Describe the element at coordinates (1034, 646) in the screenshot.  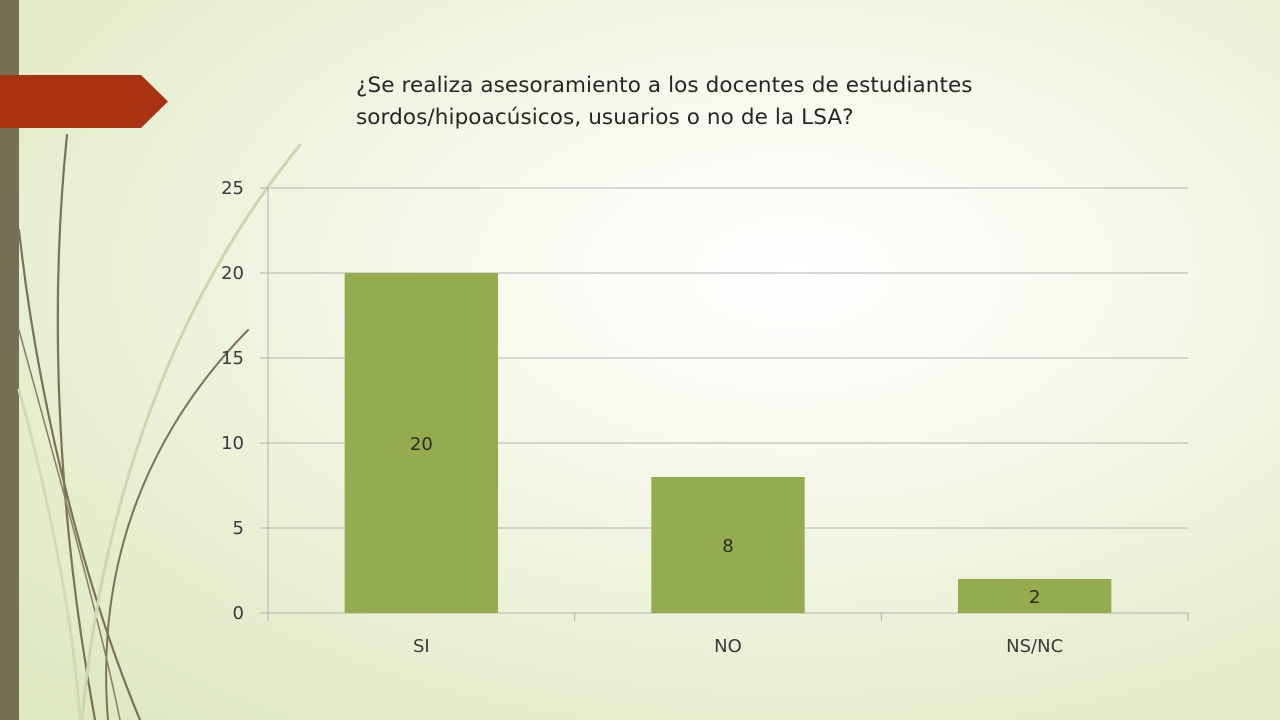
I see `x-category-label: NS/NC` at that location.